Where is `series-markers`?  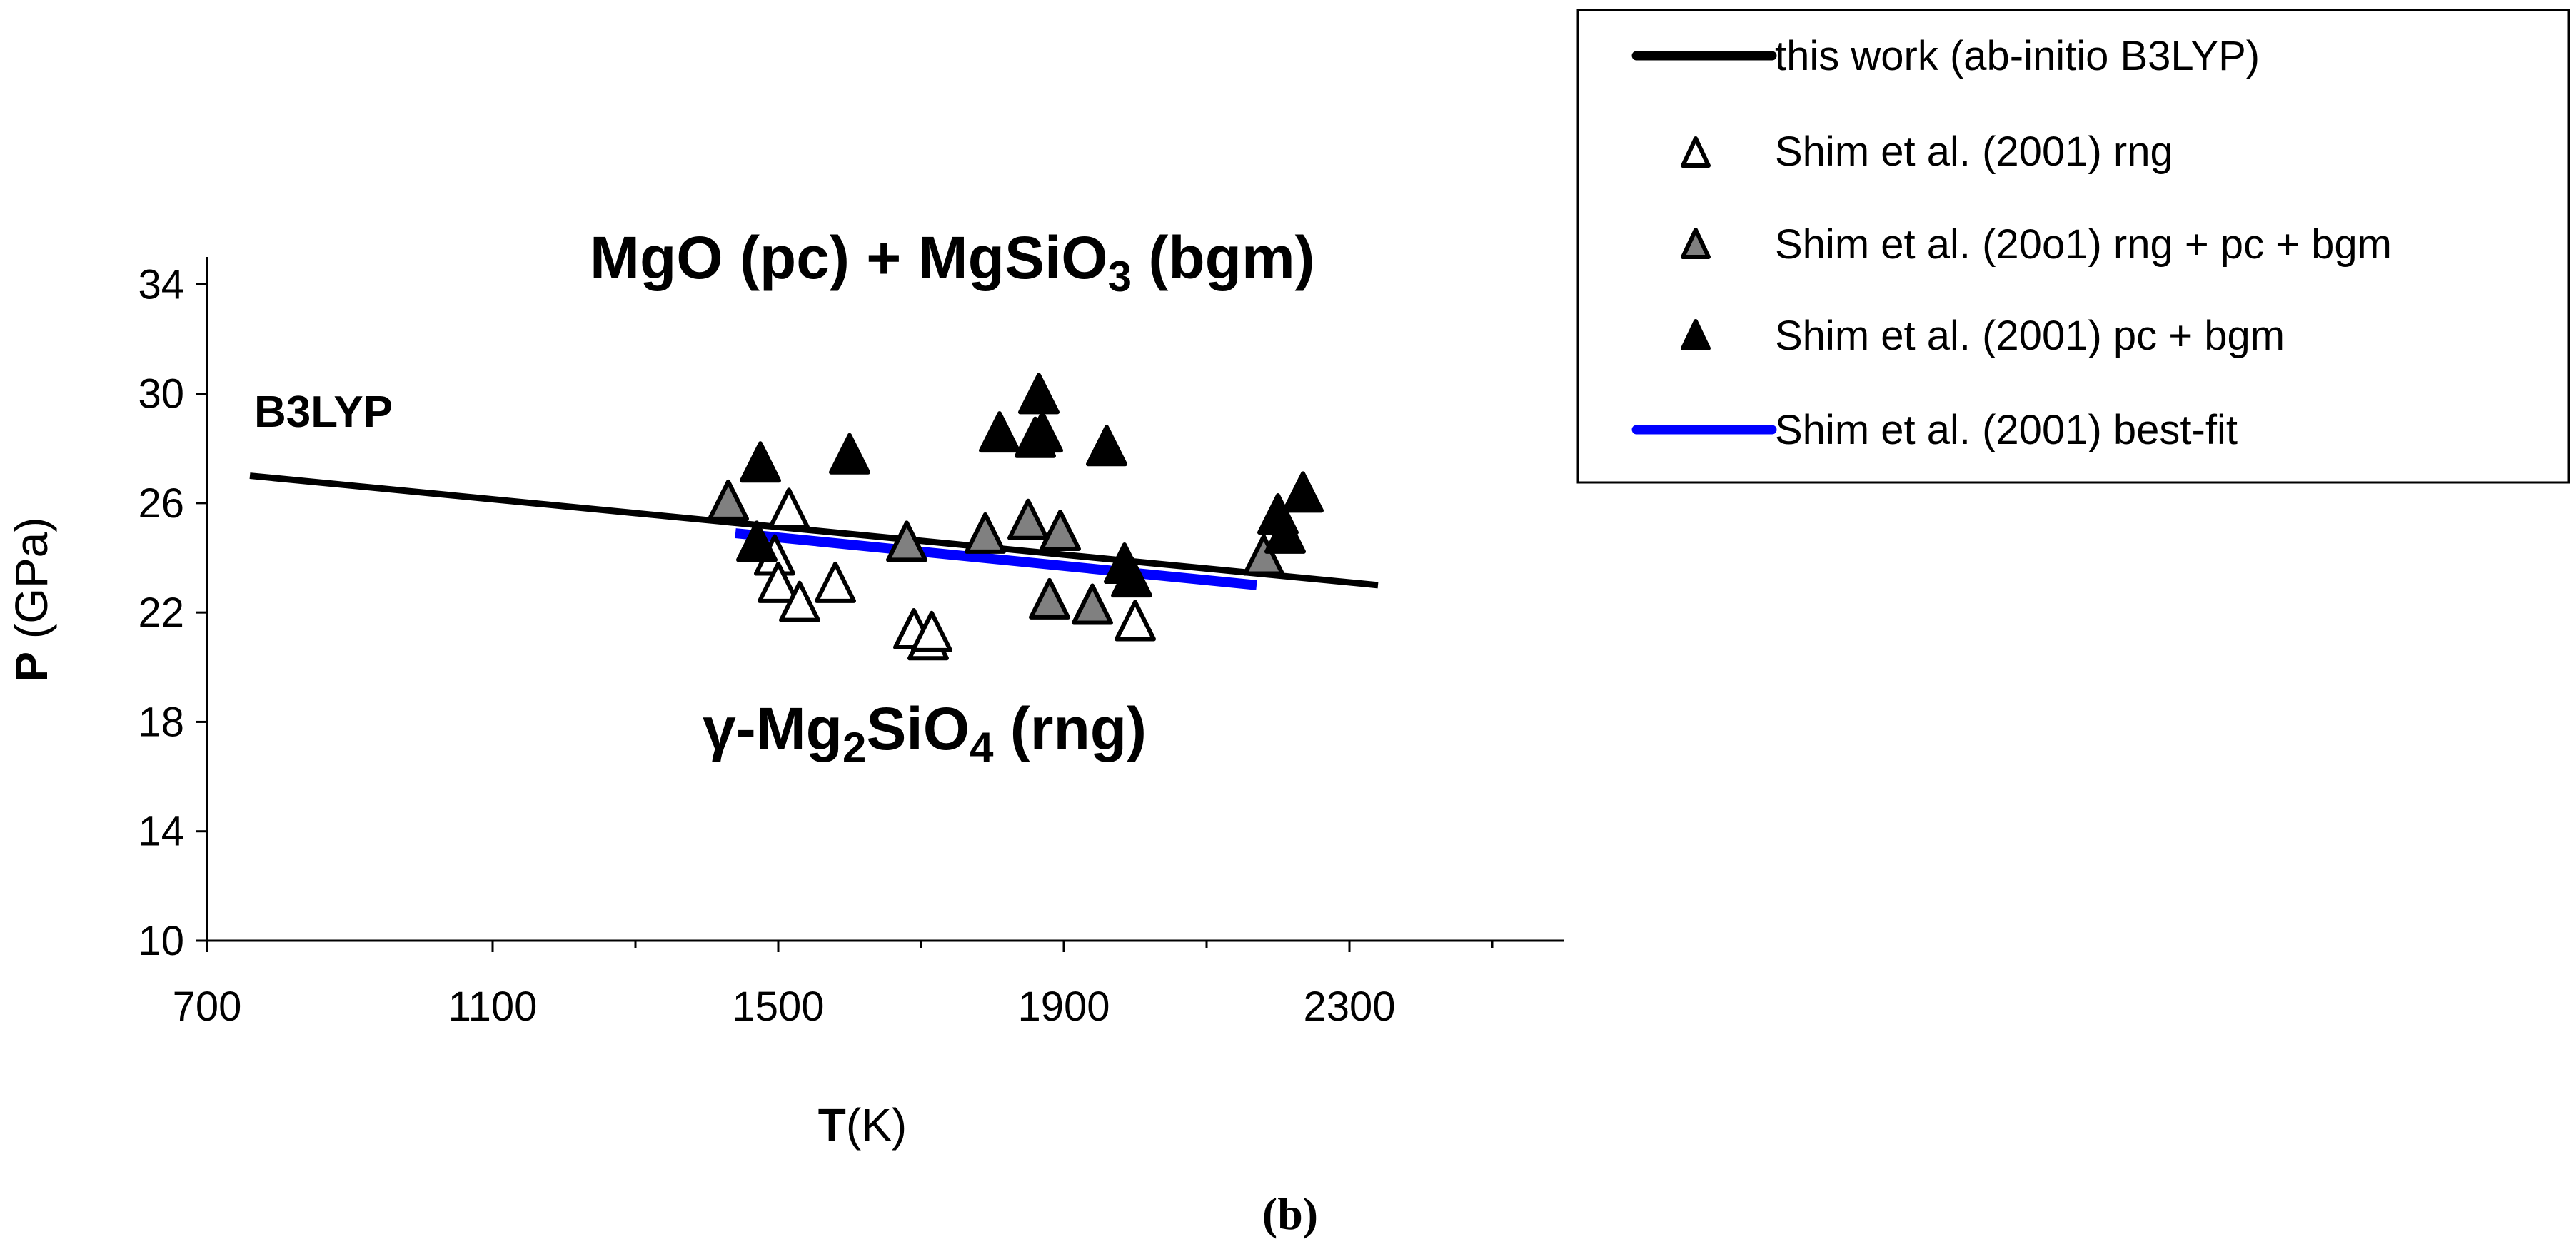
series-markers is located at coordinates (1016, 517).